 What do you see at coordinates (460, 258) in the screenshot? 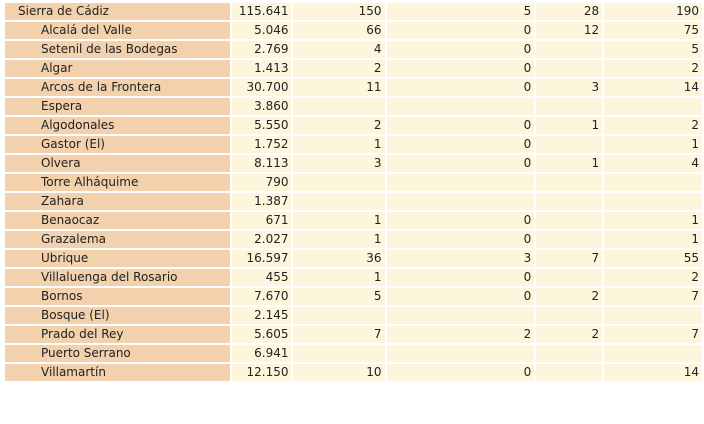
I see `value-cell-c3: 3` at bounding box center [460, 258].